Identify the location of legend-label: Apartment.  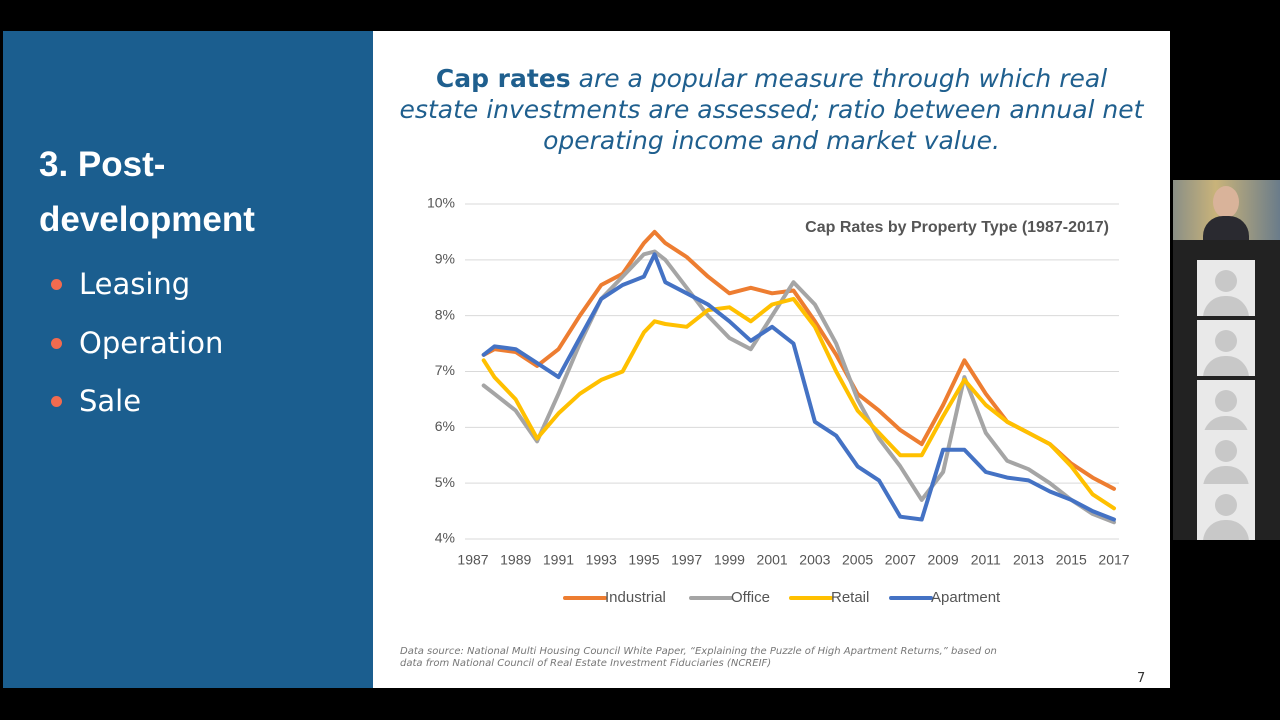
(966, 597).